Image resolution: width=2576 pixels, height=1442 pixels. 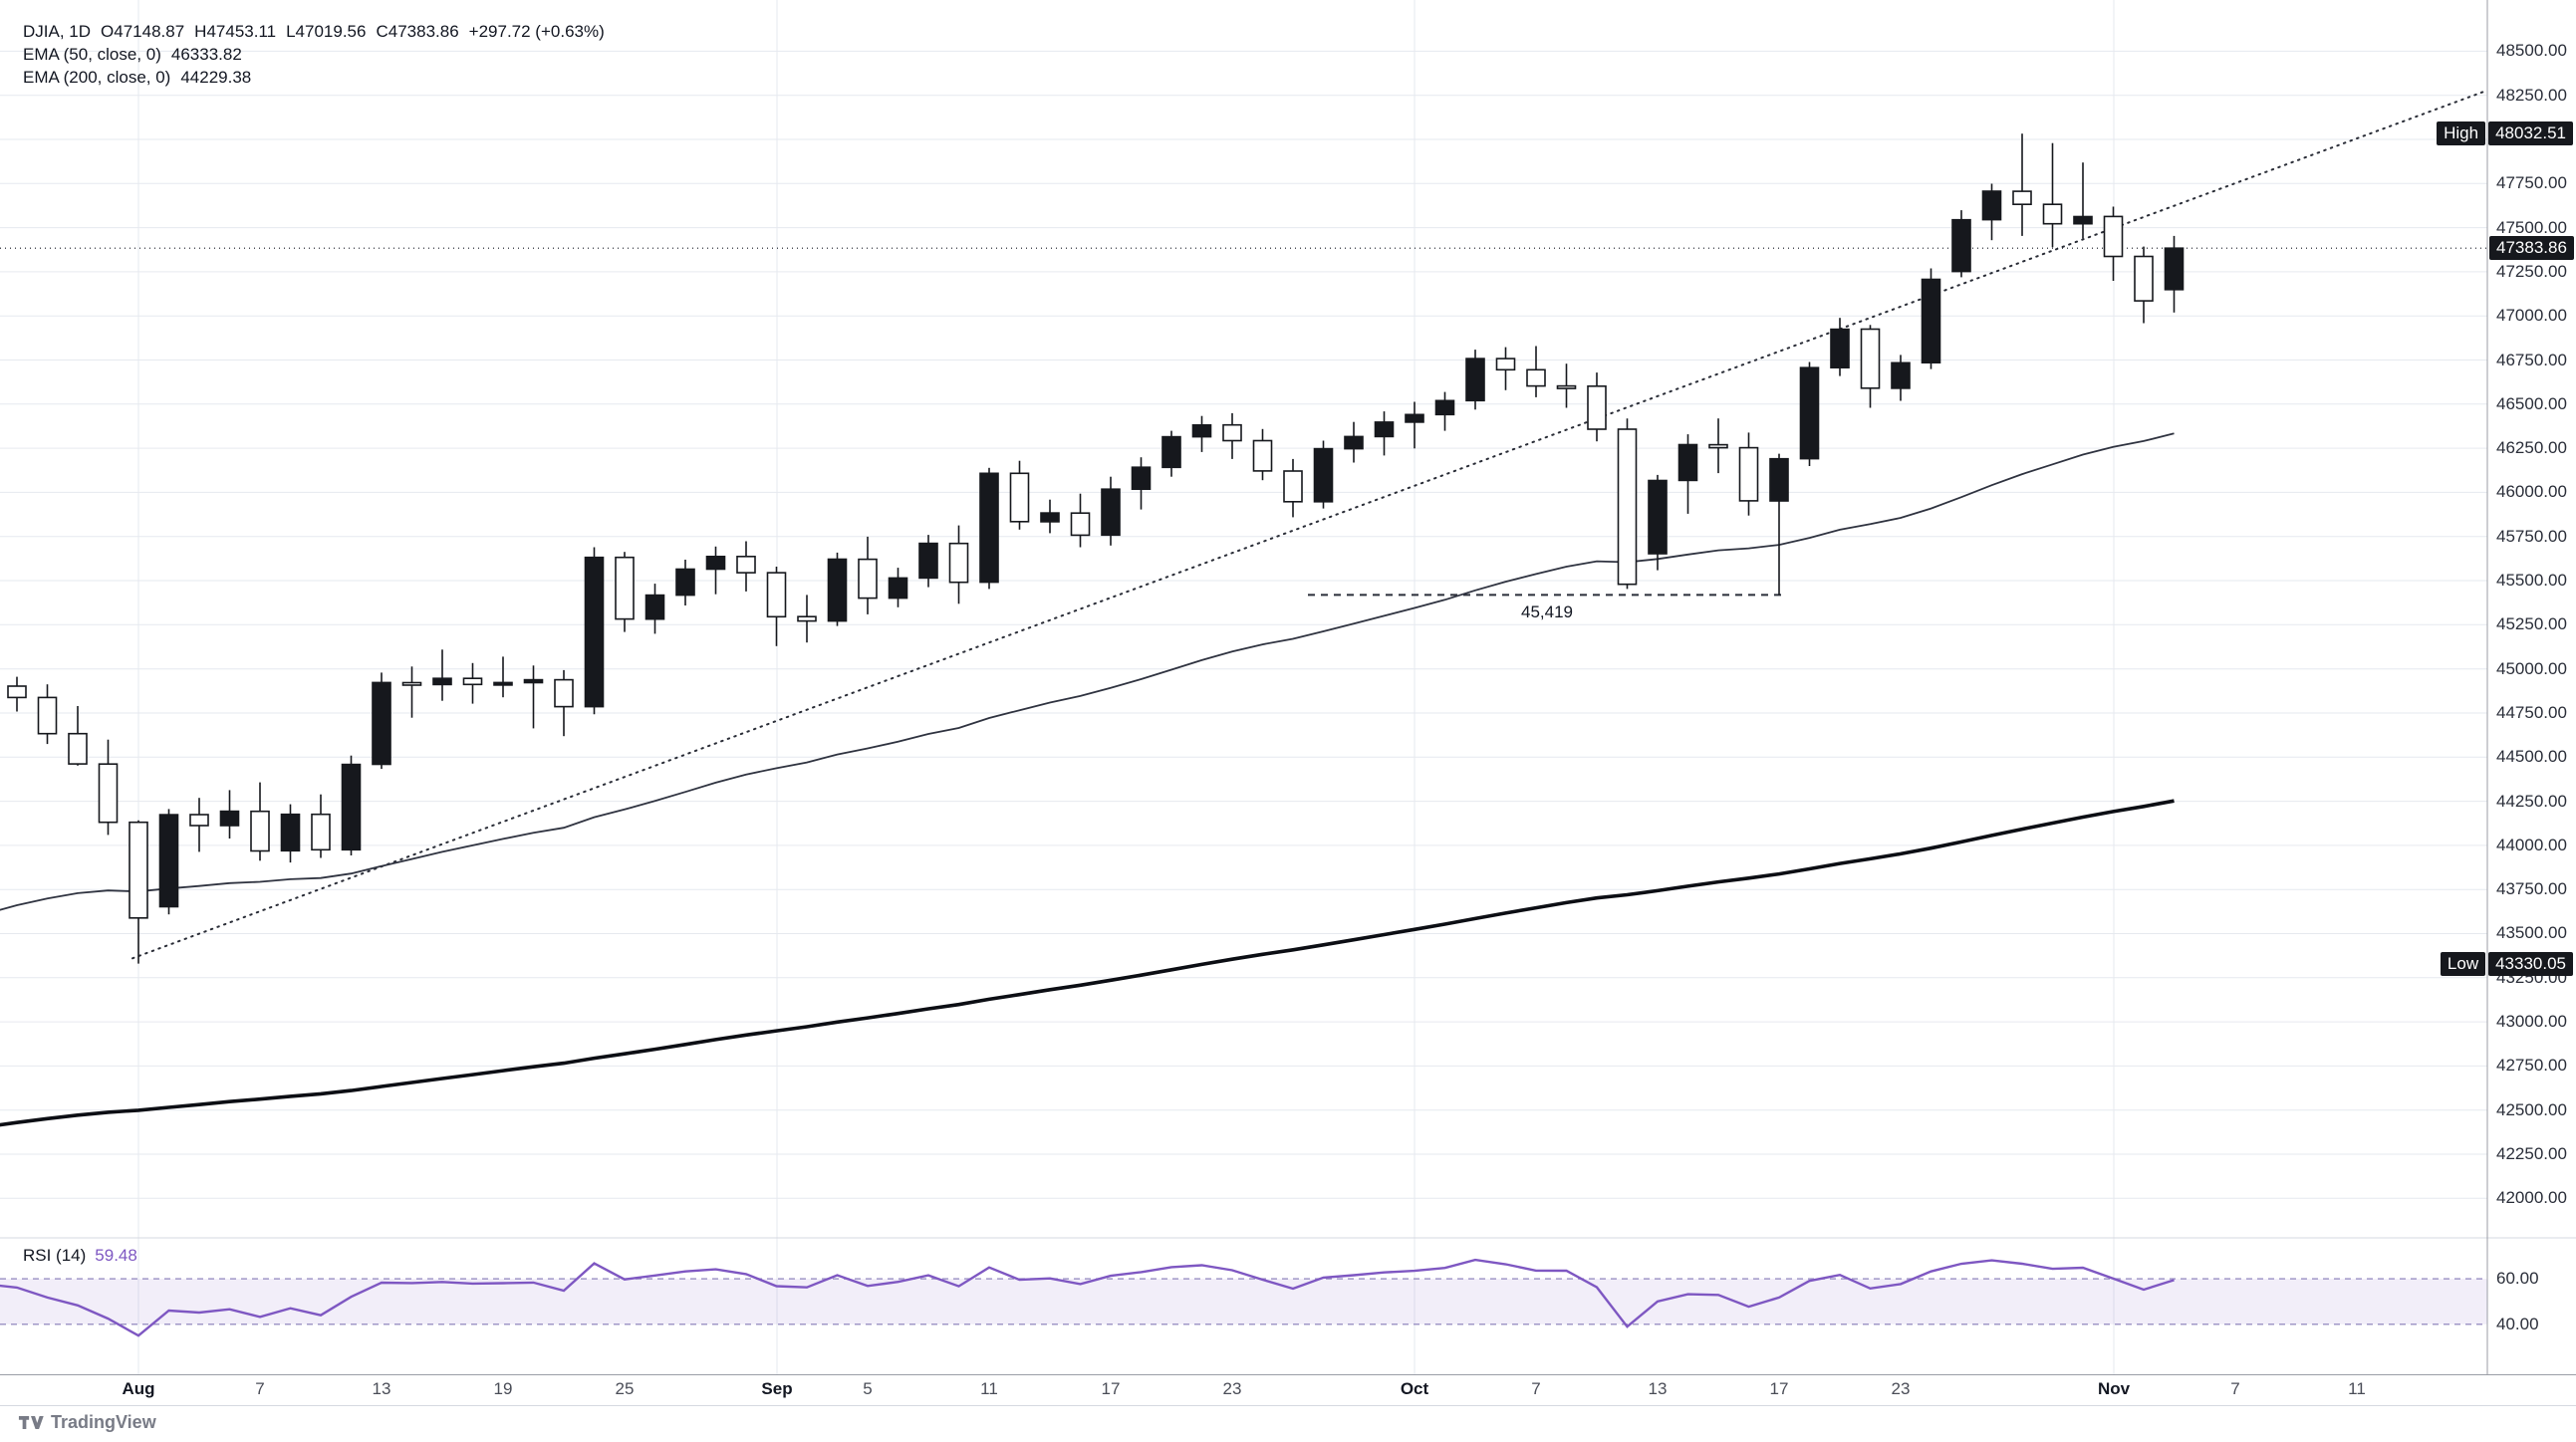 What do you see at coordinates (97, 77) in the screenshot?
I see `ema200-label: EMA (200, close, 0)` at bounding box center [97, 77].